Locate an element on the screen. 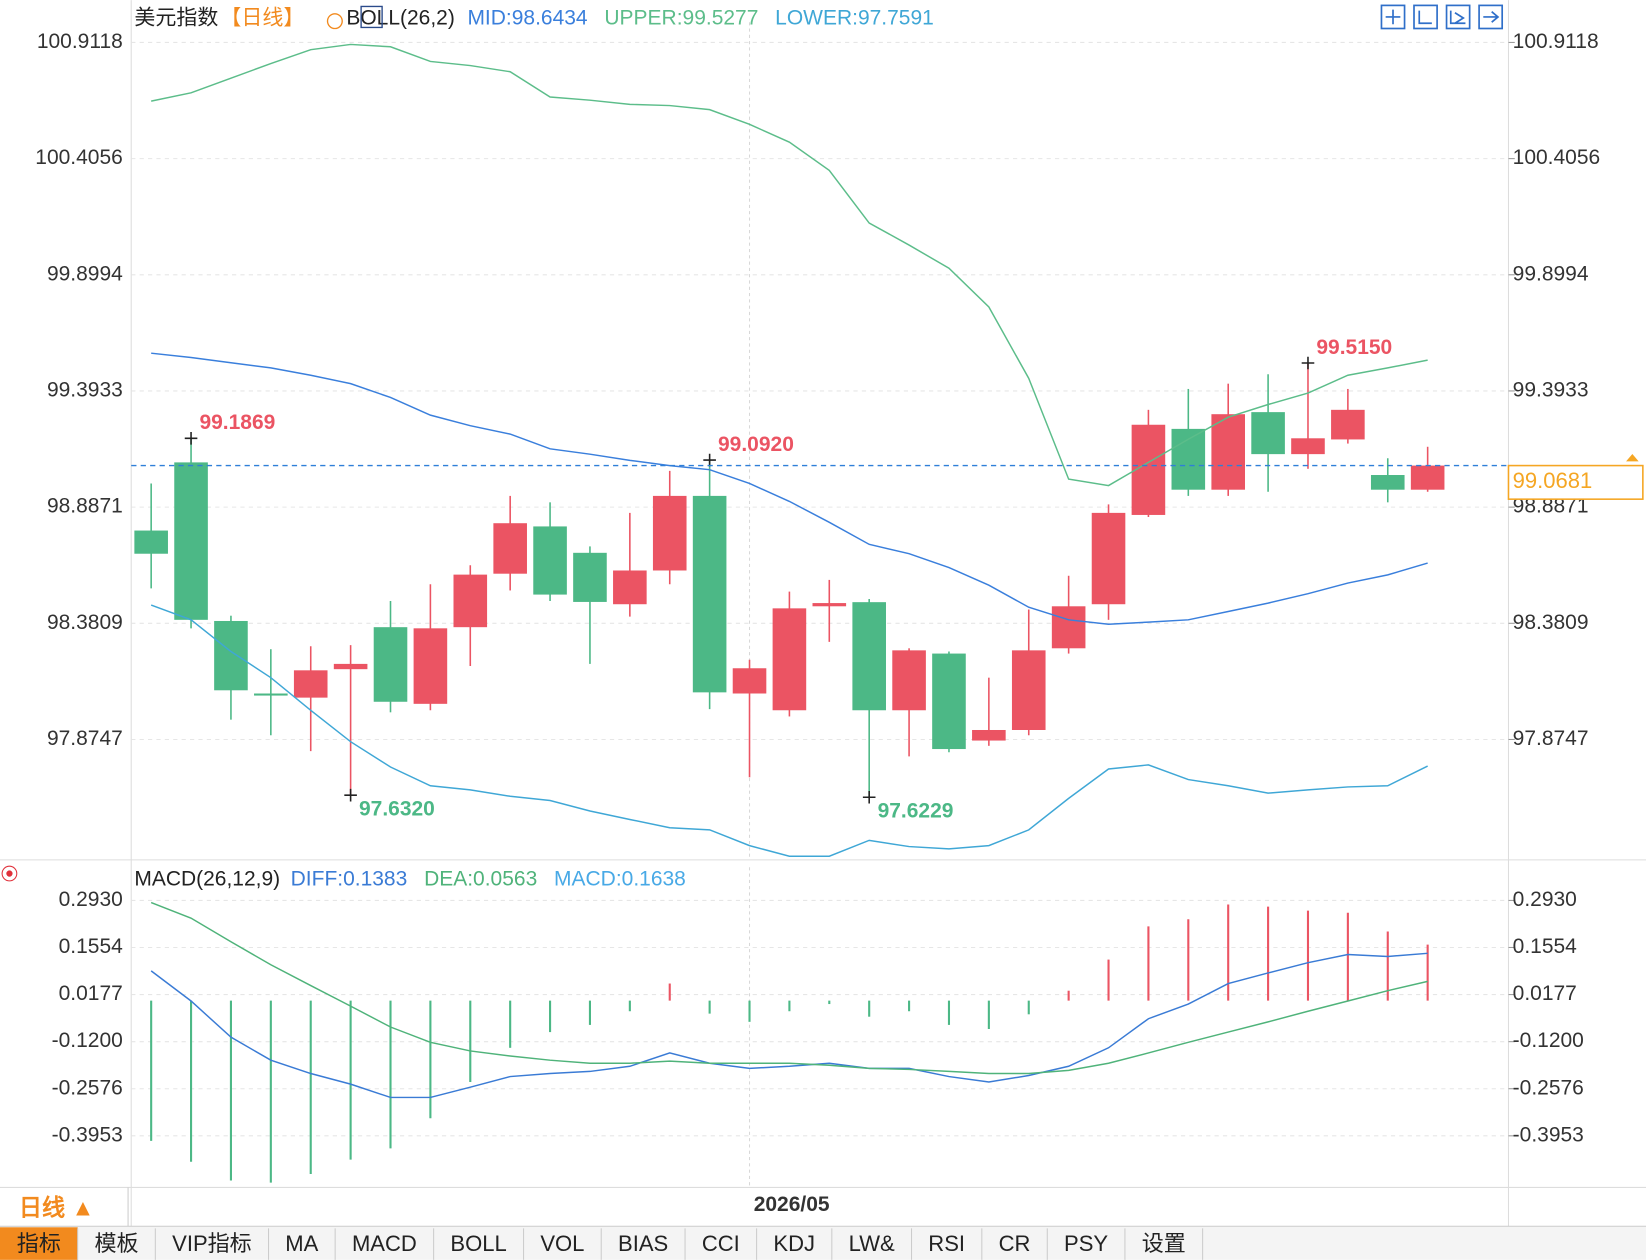 This screenshot has width=1646, height=1260. last-price-box is located at coordinates (1575, 482).